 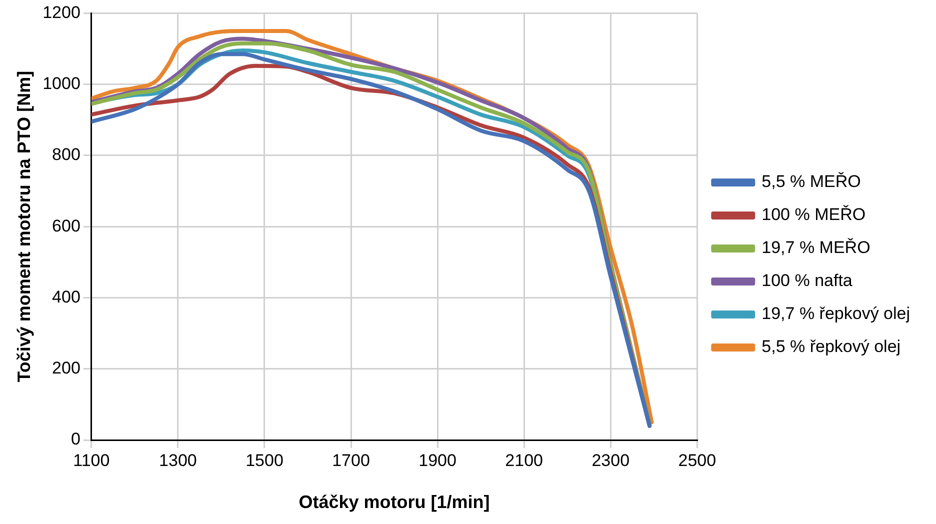 What do you see at coordinates (816, 248) in the screenshot?
I see `legend-label: 19,7 % MEŘO` at bounding box center [816, 248].